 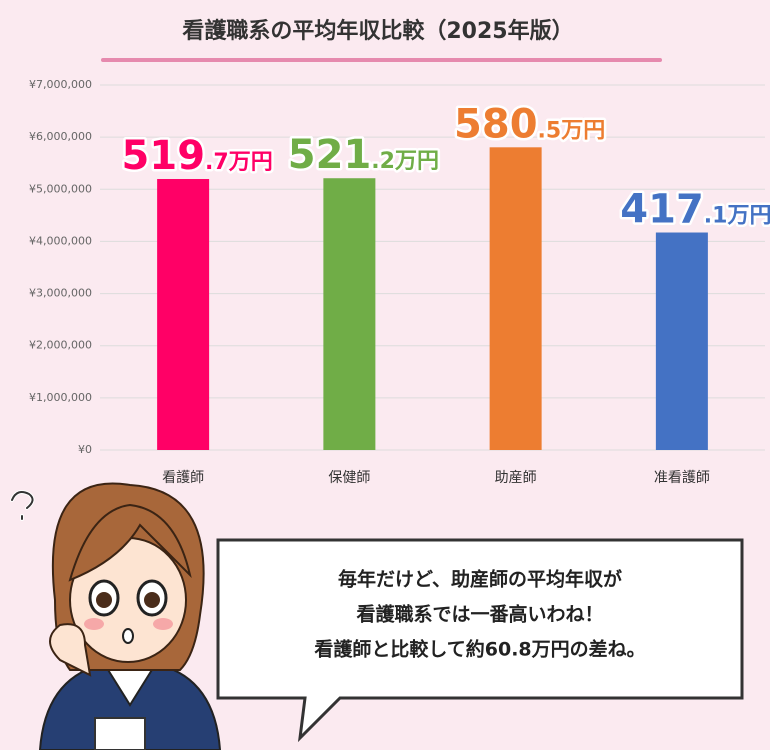 What do you see at coordinates (479, 614) in the screenshot?
I see `speech-line: 看護職系では一番高いわね！` at bounding box center [479, 614].